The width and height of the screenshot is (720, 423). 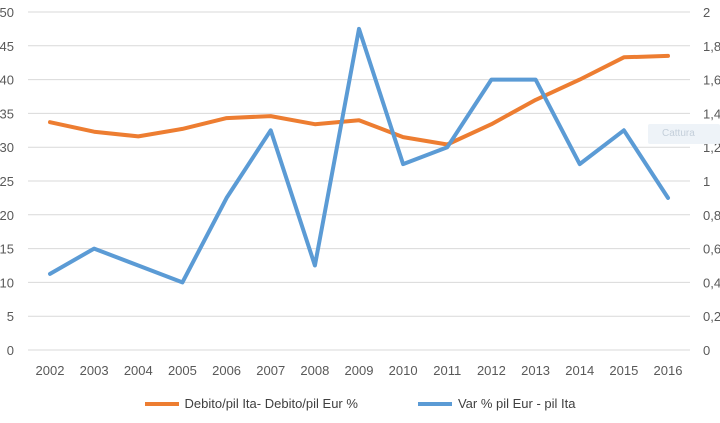 I want to click on left-tick-label: 35, so click(x=7, y=113).